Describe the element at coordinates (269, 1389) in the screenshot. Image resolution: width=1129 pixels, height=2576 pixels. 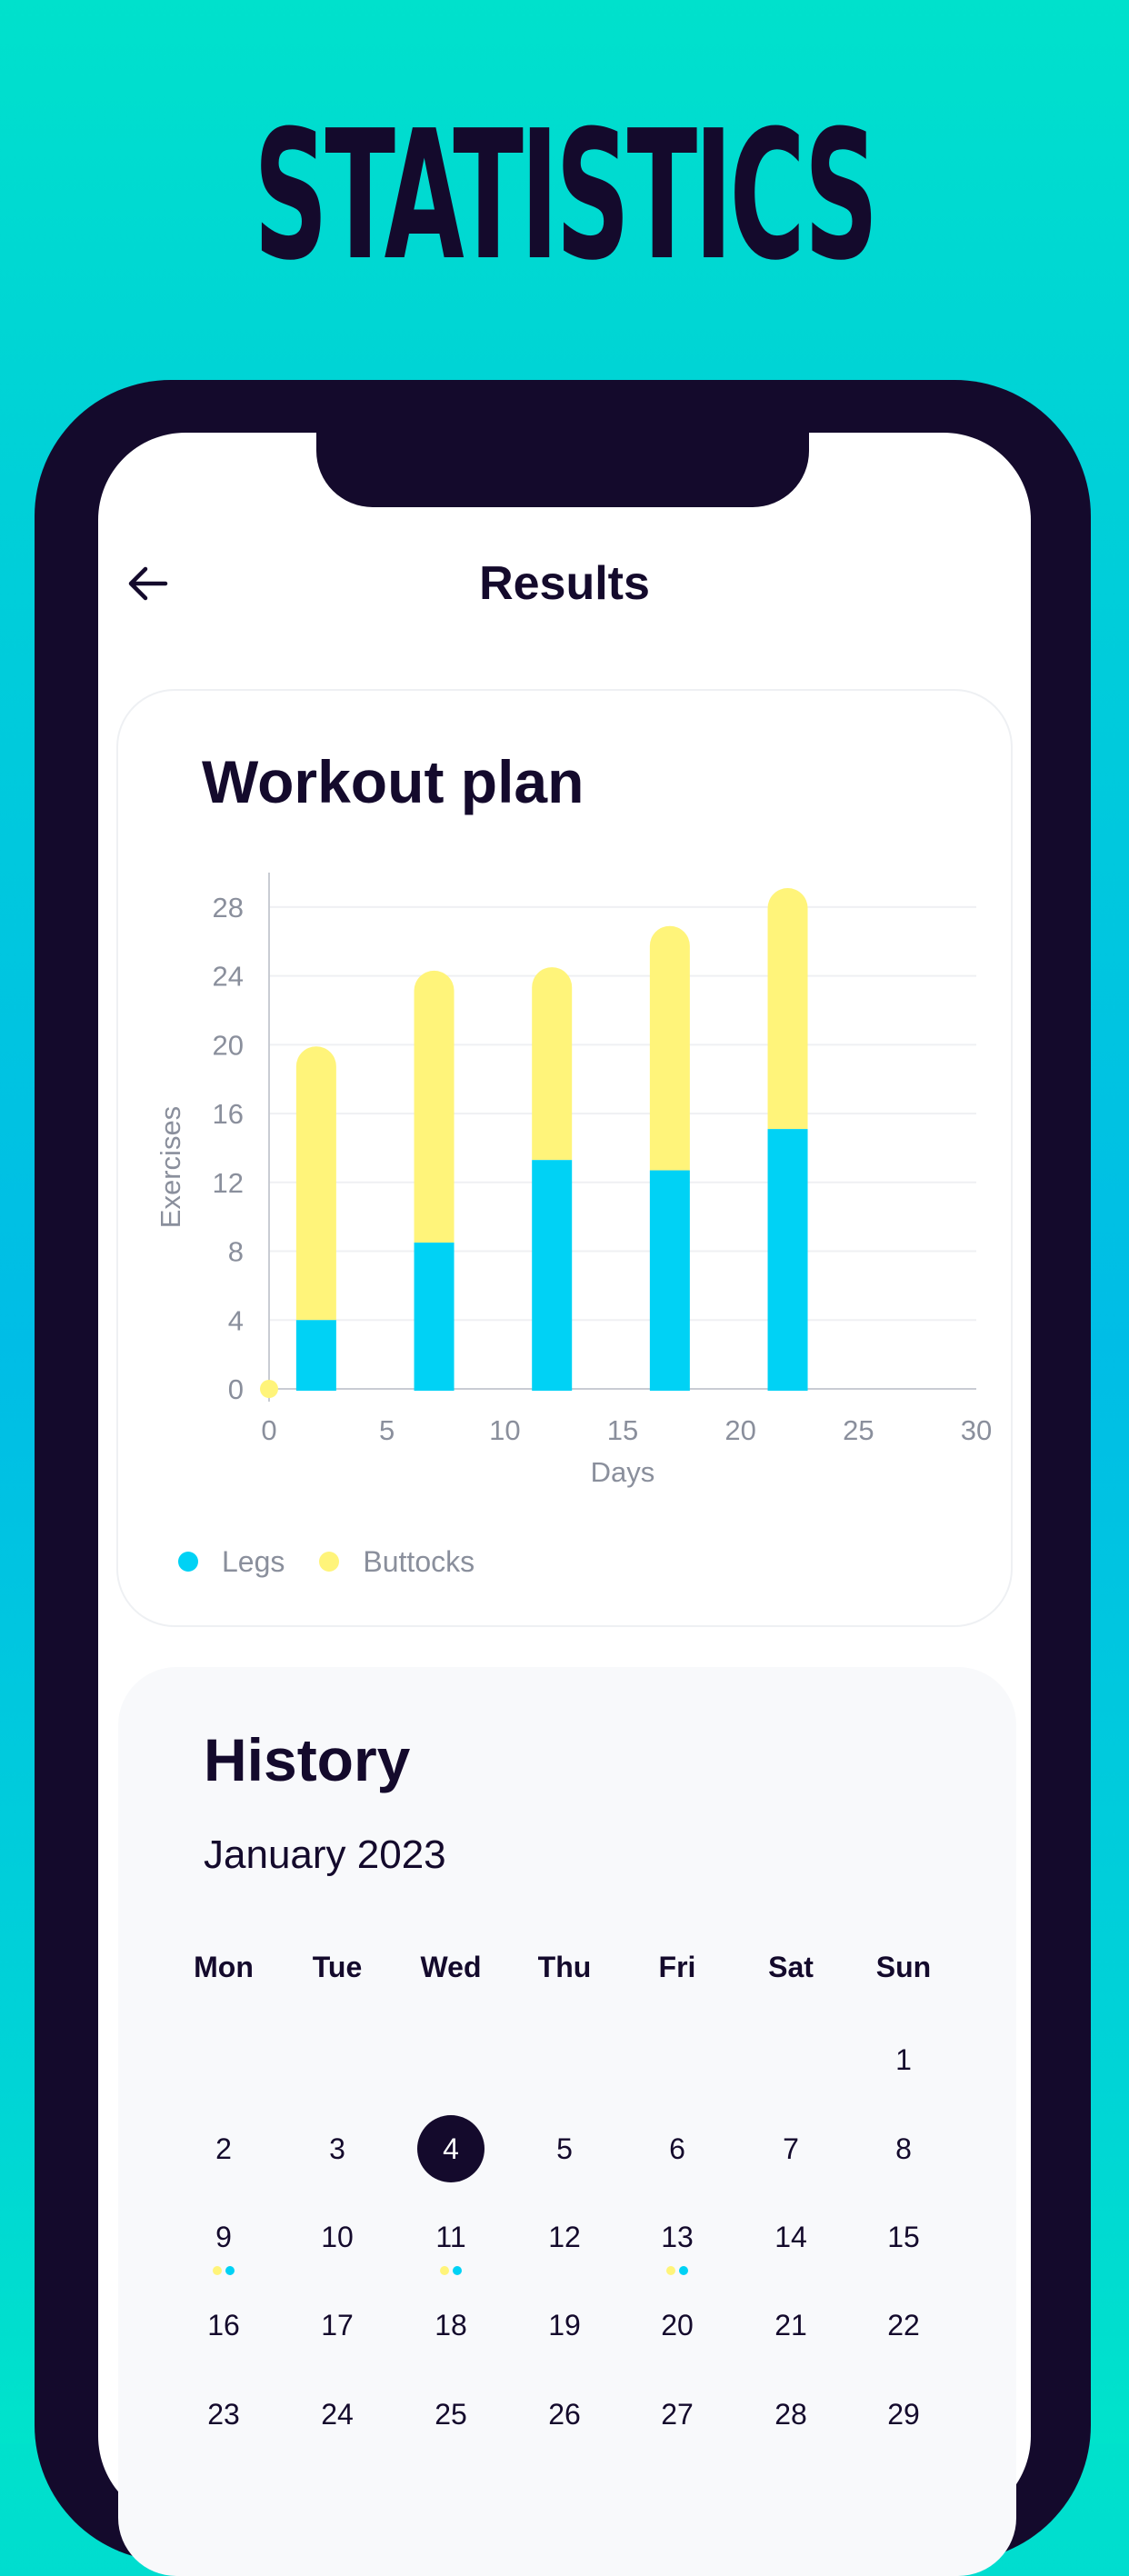
I see `origin-point` at that location.